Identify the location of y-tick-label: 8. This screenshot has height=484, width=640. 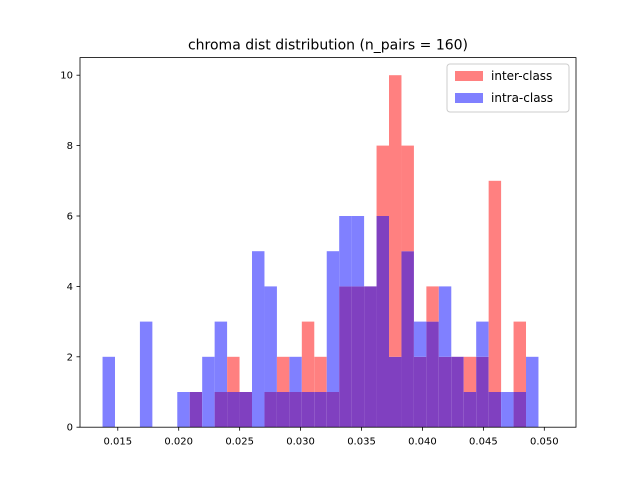
(70, 146).